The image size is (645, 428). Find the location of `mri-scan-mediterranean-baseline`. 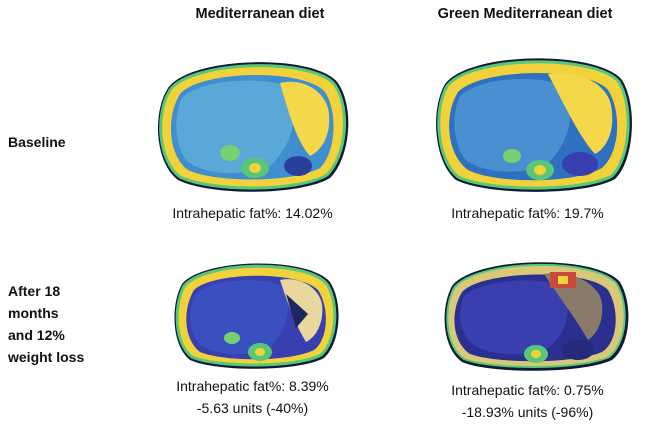

mri-scan-mediterranean-baseline is located at coordinates (253, 127).